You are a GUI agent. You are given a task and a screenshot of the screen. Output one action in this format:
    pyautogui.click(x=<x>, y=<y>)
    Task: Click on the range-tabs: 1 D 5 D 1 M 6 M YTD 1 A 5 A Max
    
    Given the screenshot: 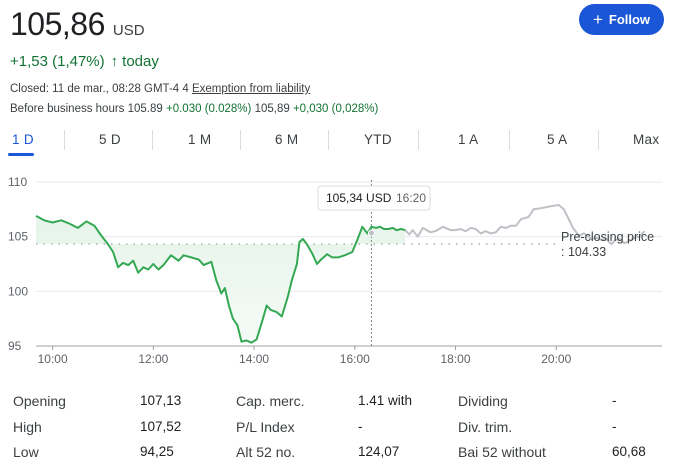 What is the action you would take?
    pyautogui.click(x=336, y=142)
    